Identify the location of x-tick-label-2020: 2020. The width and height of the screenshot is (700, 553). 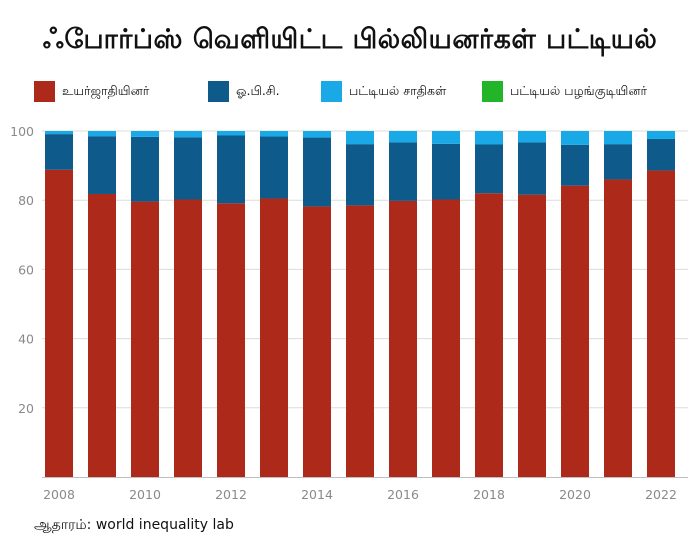
(575, 494).